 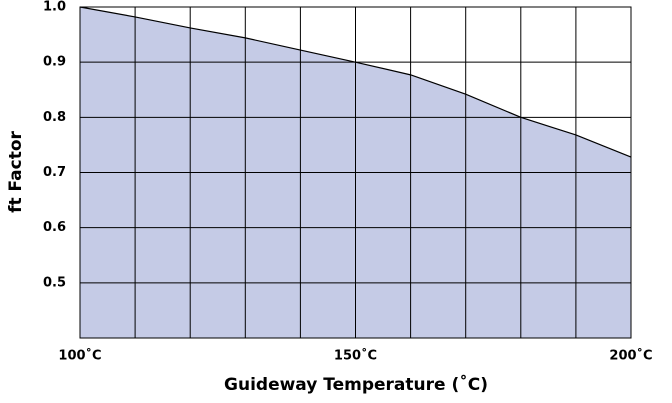 What do you see at coordinates (630, 356) in the screenshot?
I see `x-tick-label: 200˚C` at bounding box center [630, 356].